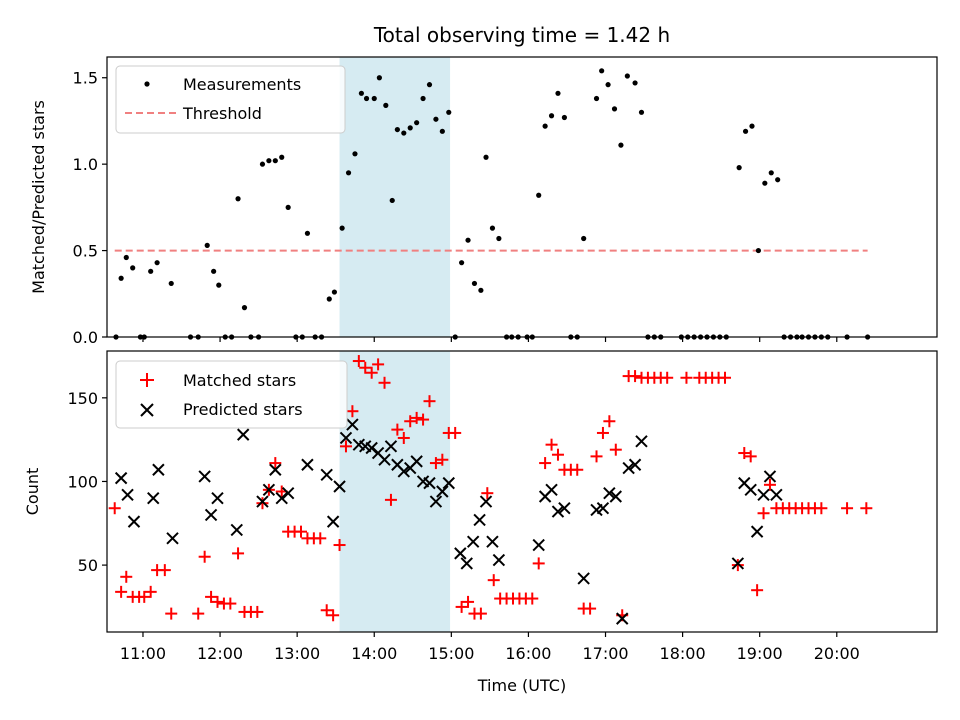 The image size is (960, 720). What do you see at coordinates (85, 251) in the screenshot?
I see `top-y-tick-label: 0.5` at bounding box center [85, 251].